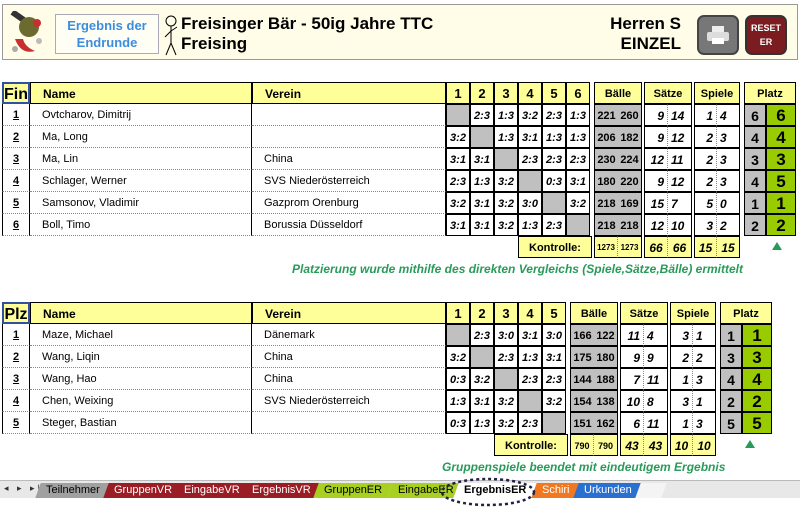  I want to click on player-name: Samsonov, Vladimir, so click(141, 203).